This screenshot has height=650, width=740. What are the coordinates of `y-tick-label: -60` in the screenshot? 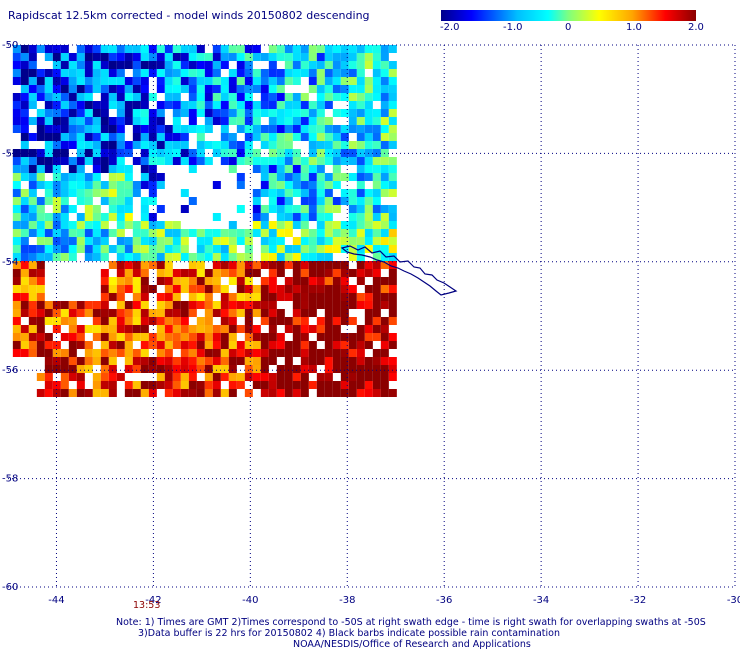 It's located at (10, 587).